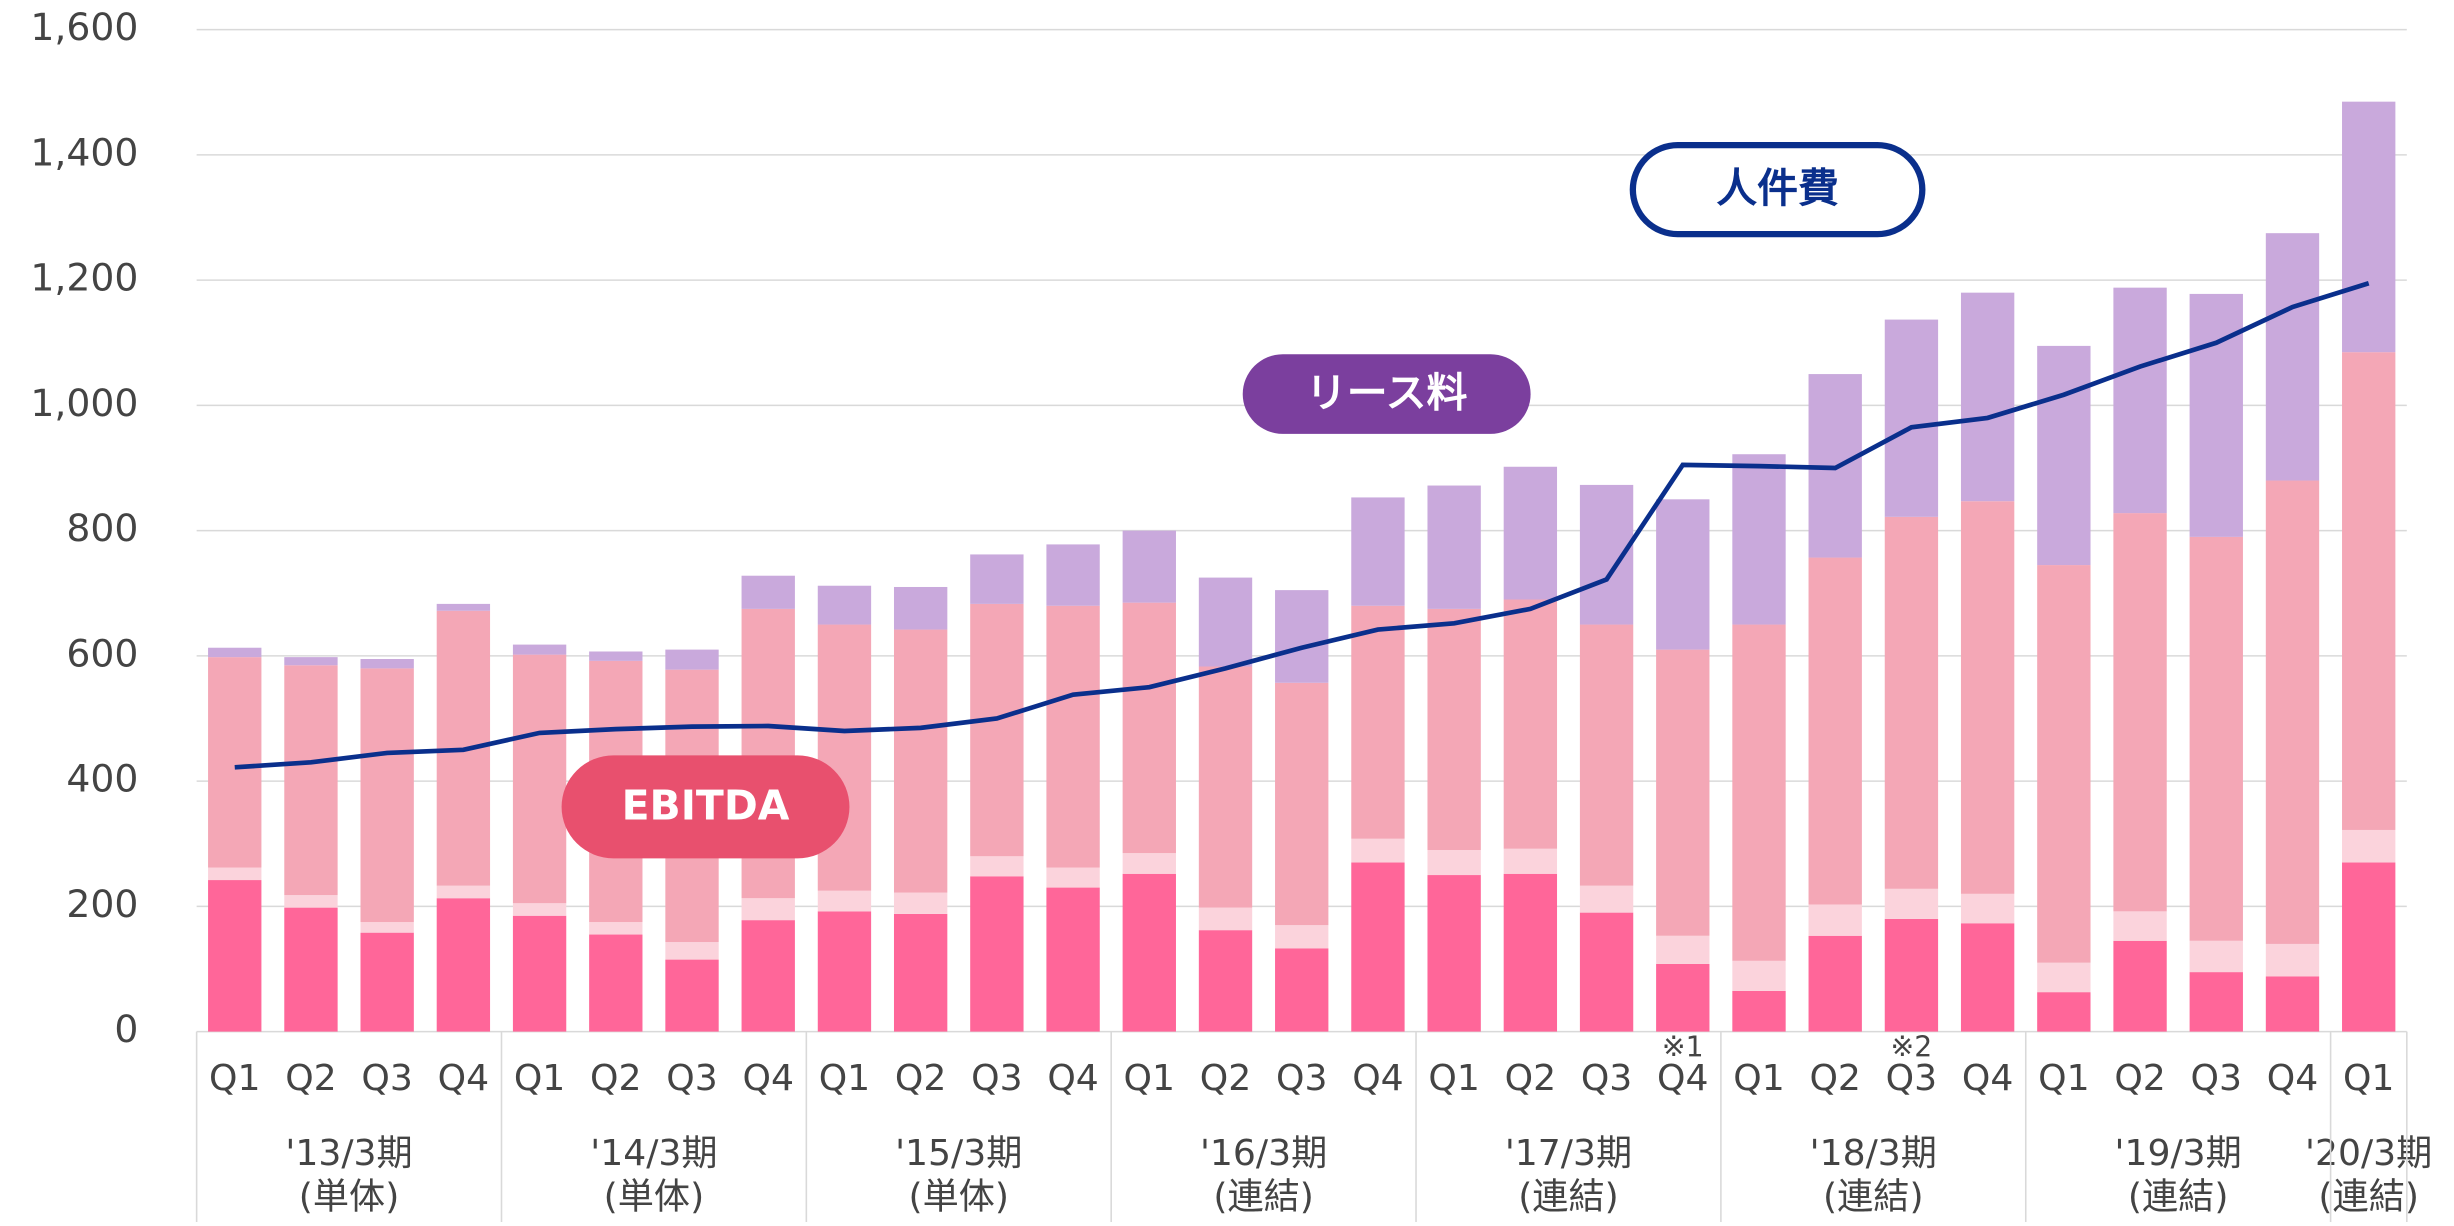  What do you see at coordinates (1568, 1197) in the screenshot?
I see `group-sub-label: (連結)` at bounding box center [1568, 1197].